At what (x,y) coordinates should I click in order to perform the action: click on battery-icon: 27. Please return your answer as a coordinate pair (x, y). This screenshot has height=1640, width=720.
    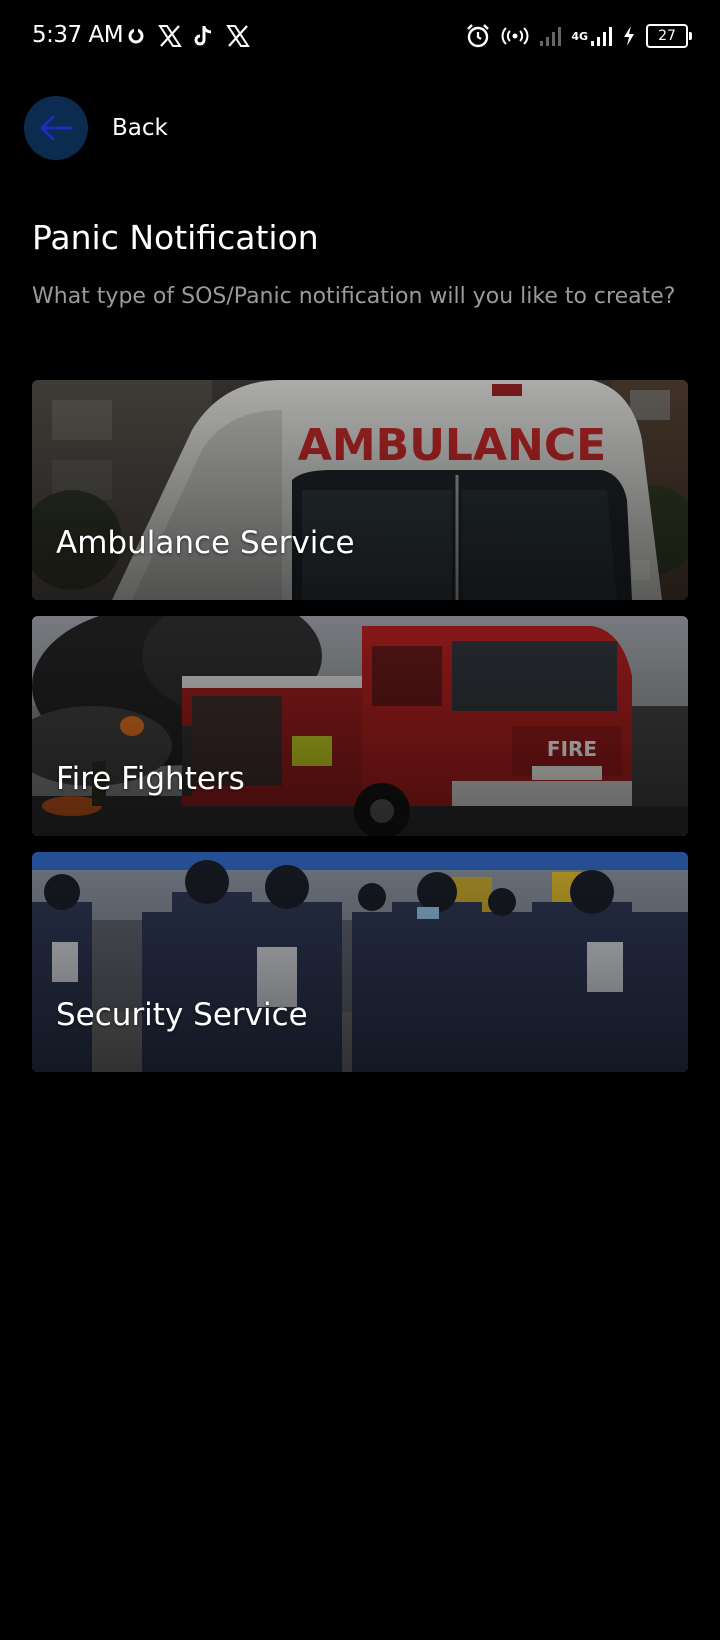
    Looking at the image, I should click on (669, 36).